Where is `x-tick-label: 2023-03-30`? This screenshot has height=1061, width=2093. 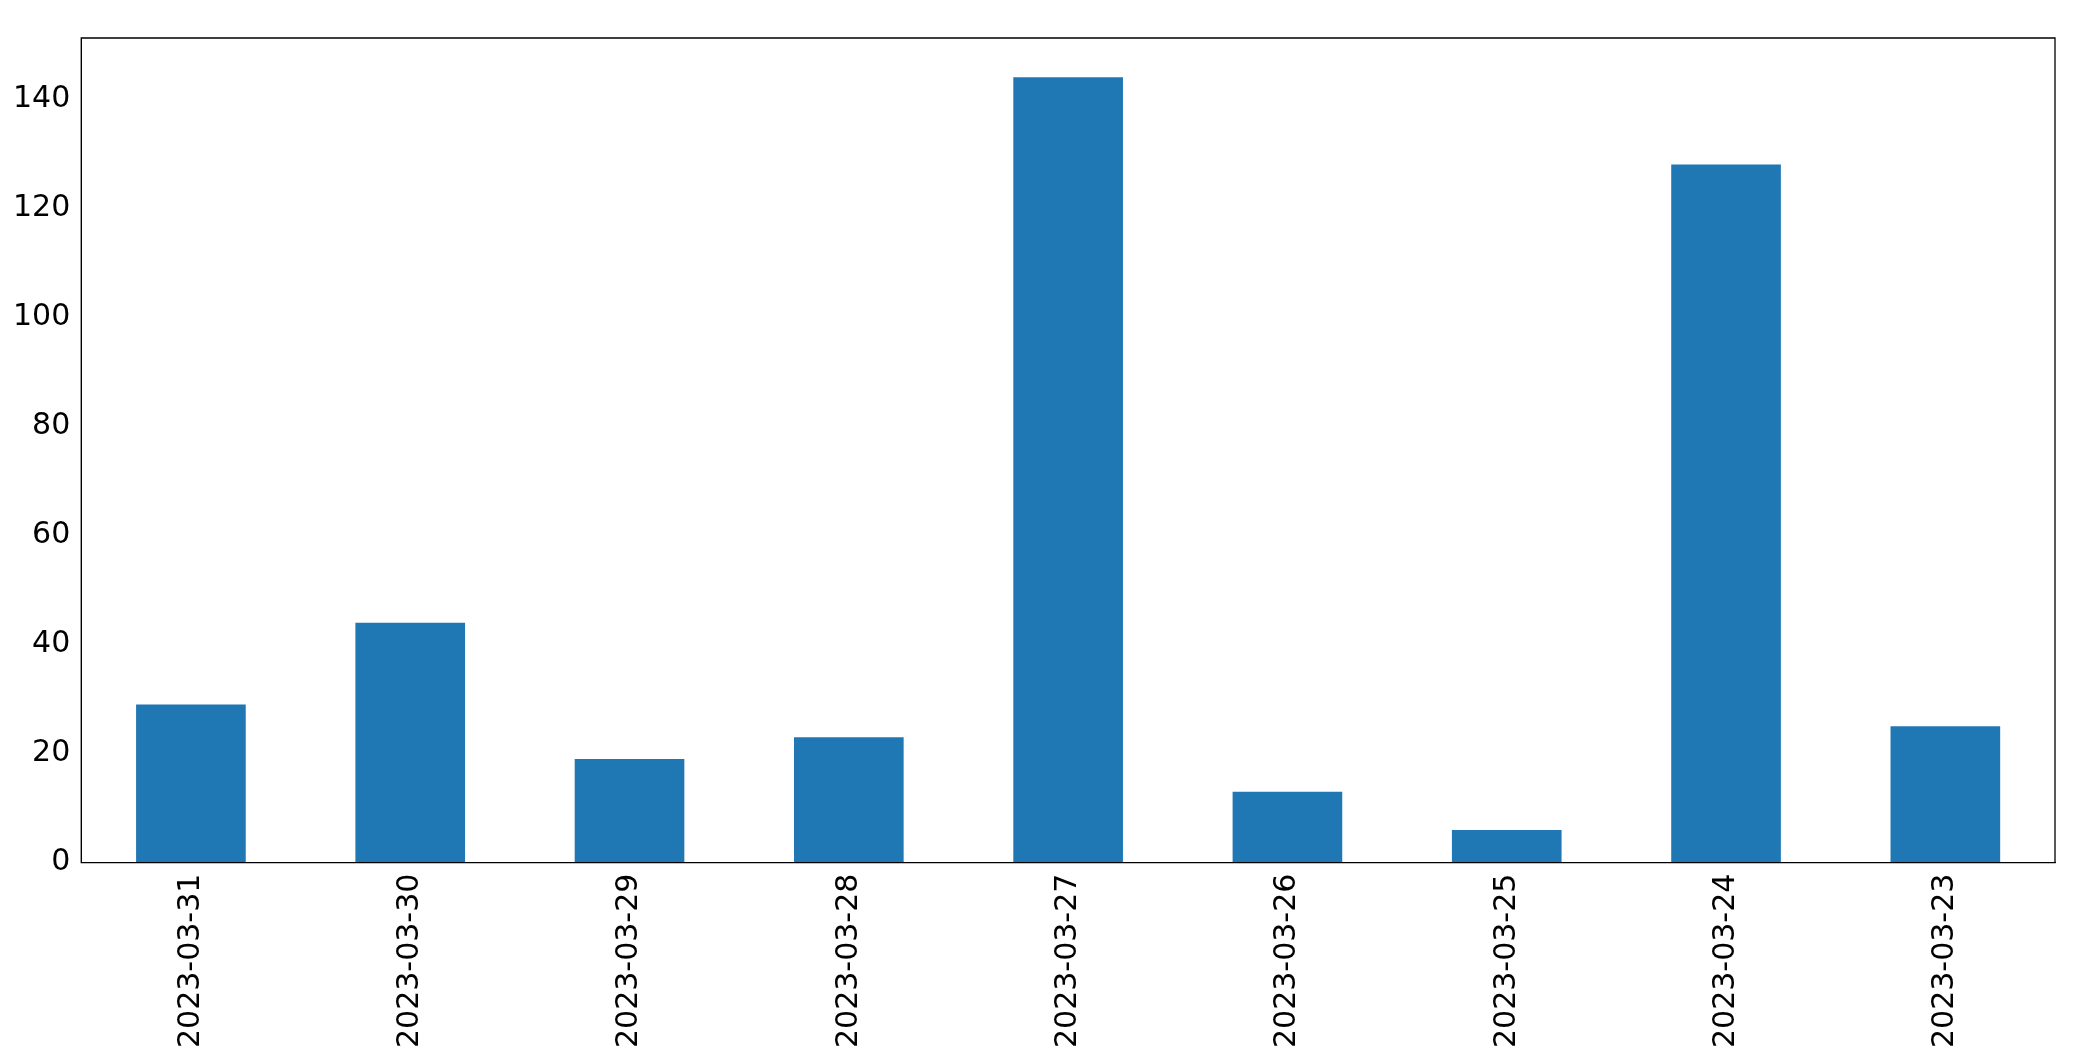
x-tick-label: 2023-03-30 is located at coordinates (408, 961).